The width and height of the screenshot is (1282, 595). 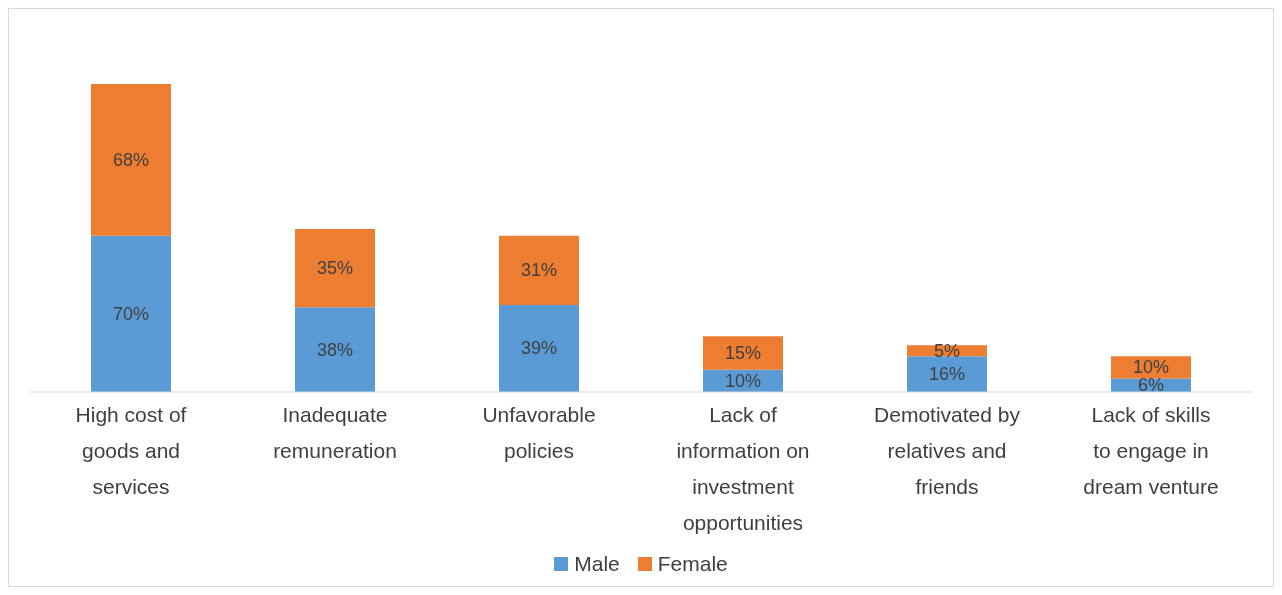 What do you see at coordinates (1151, 385) in the screenshot?
I see `data-label: 6%` at bounding box center [1151, 385].